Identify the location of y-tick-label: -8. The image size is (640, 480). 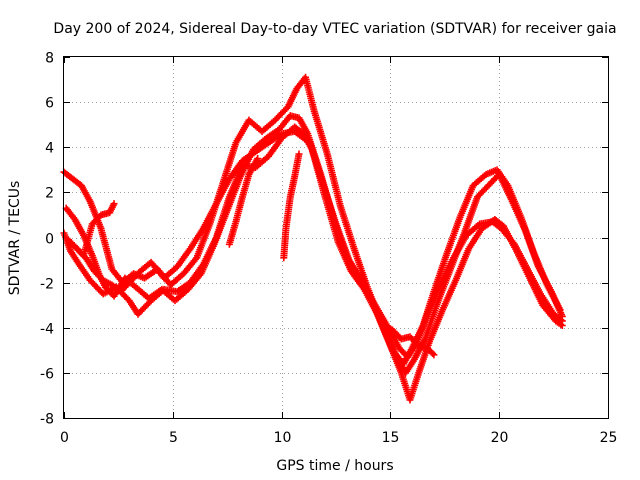
(47, 420).